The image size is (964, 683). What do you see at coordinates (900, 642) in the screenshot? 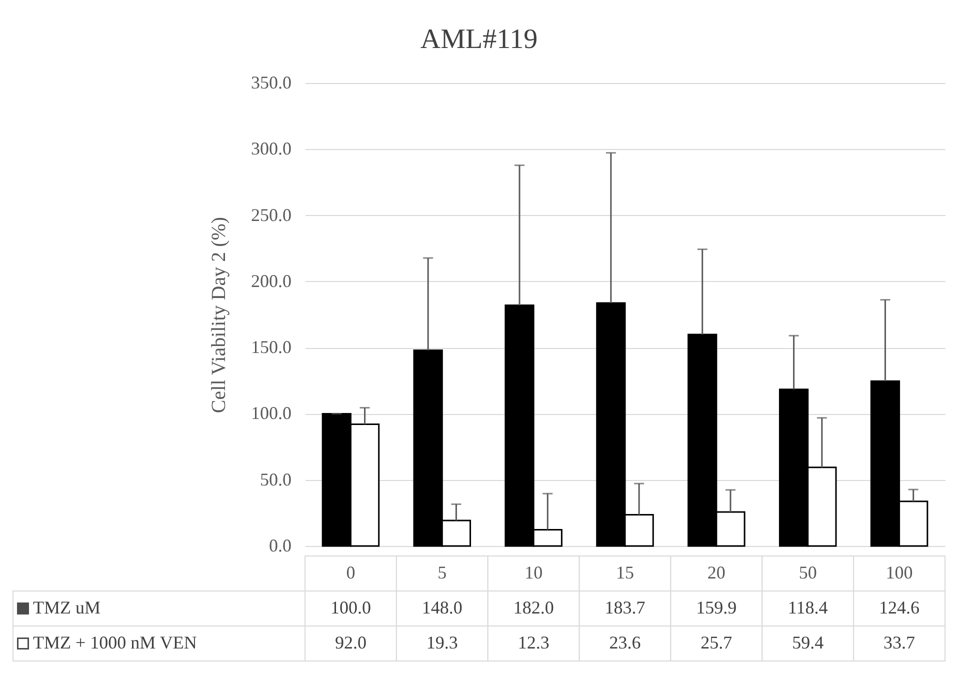
I see `data-label: 33.7` at bounding box center [900, 642].